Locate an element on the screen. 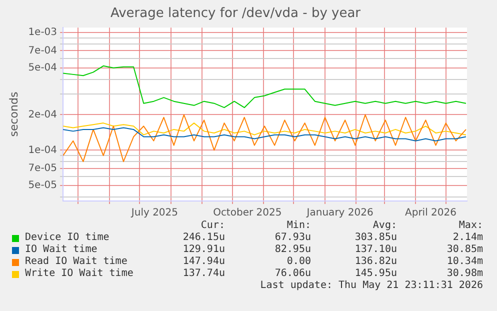  text: 303.85u is located at coordinates (375, 238).